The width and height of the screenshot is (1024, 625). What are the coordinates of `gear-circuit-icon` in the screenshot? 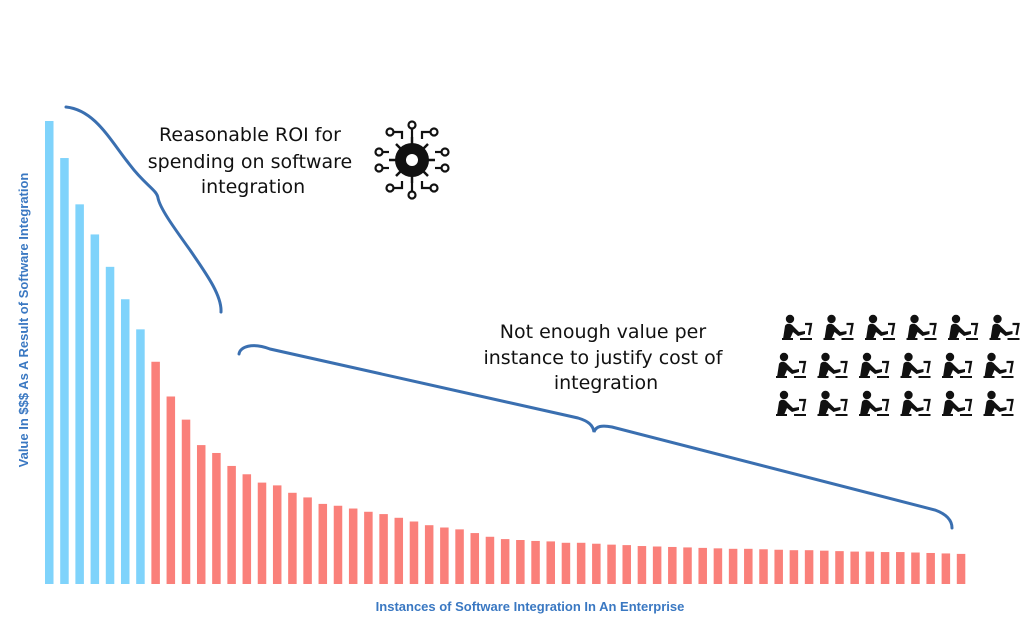 It's located at (412, 160).